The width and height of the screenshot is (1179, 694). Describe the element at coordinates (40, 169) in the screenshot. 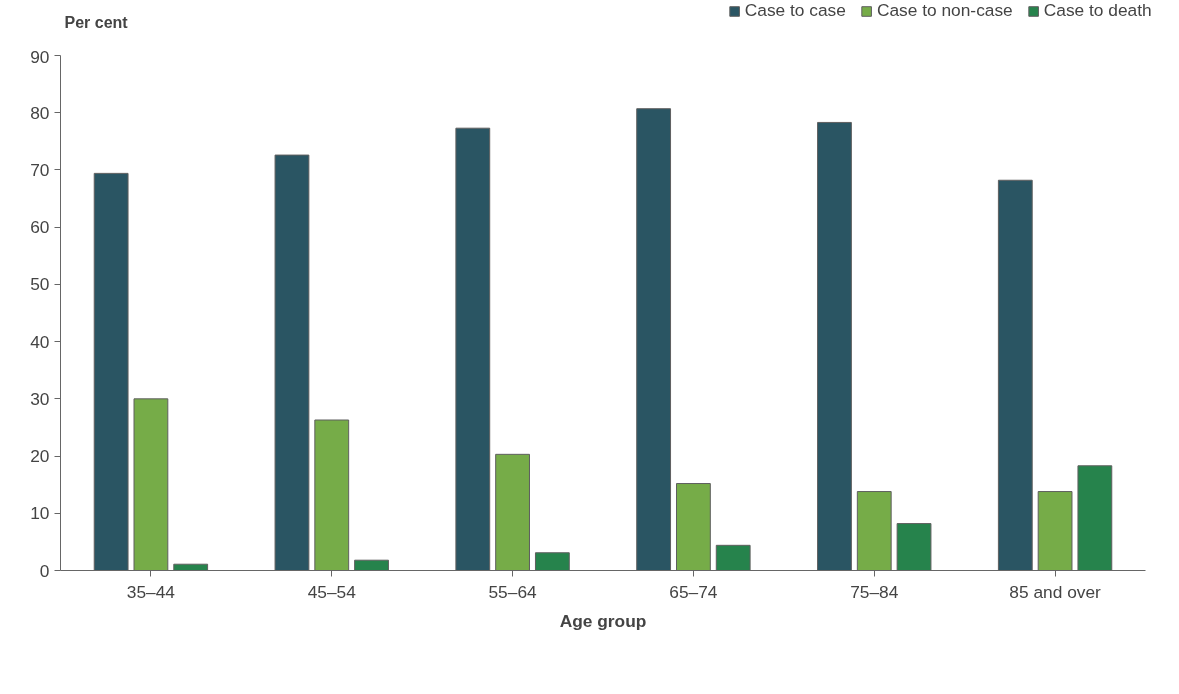

I see `y-tick-label: 70` at that location.